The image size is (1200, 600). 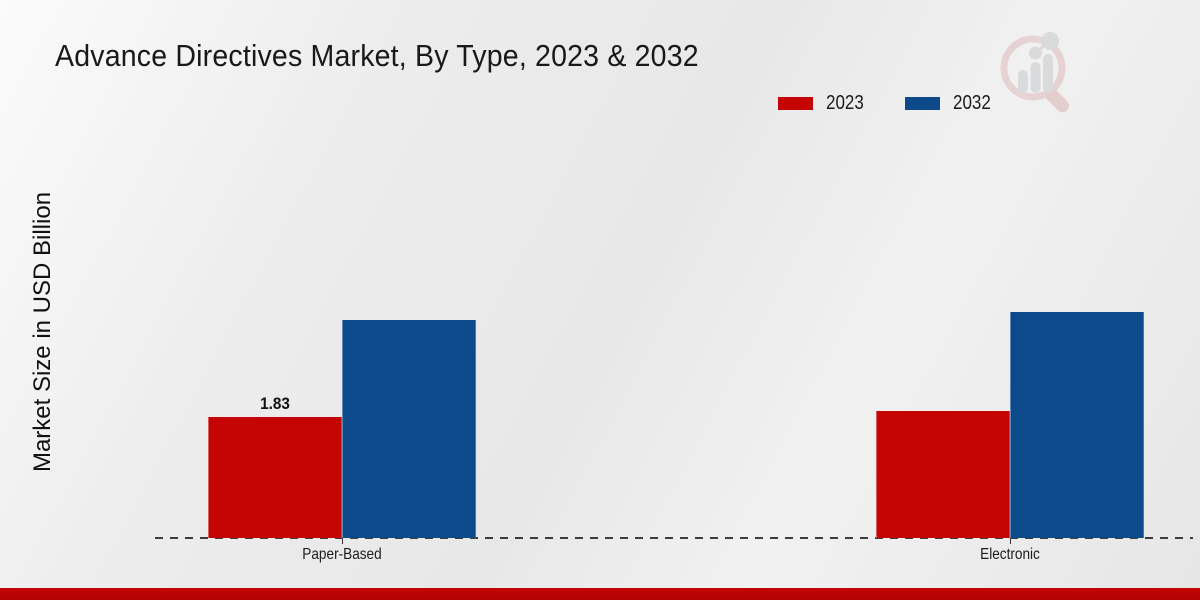 I want to click on legend-label-2023: 2023, so click(x=845, y=103).